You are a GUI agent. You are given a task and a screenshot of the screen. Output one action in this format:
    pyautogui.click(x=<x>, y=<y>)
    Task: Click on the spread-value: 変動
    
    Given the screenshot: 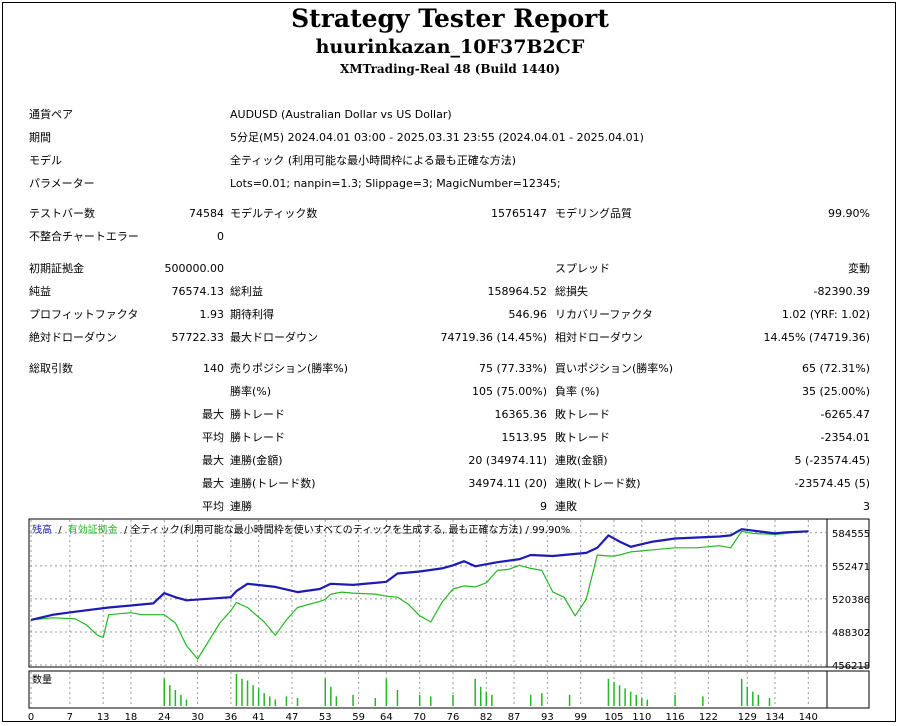 What is the action you would take?
    pyautogui.click(x=859, y=268)
    